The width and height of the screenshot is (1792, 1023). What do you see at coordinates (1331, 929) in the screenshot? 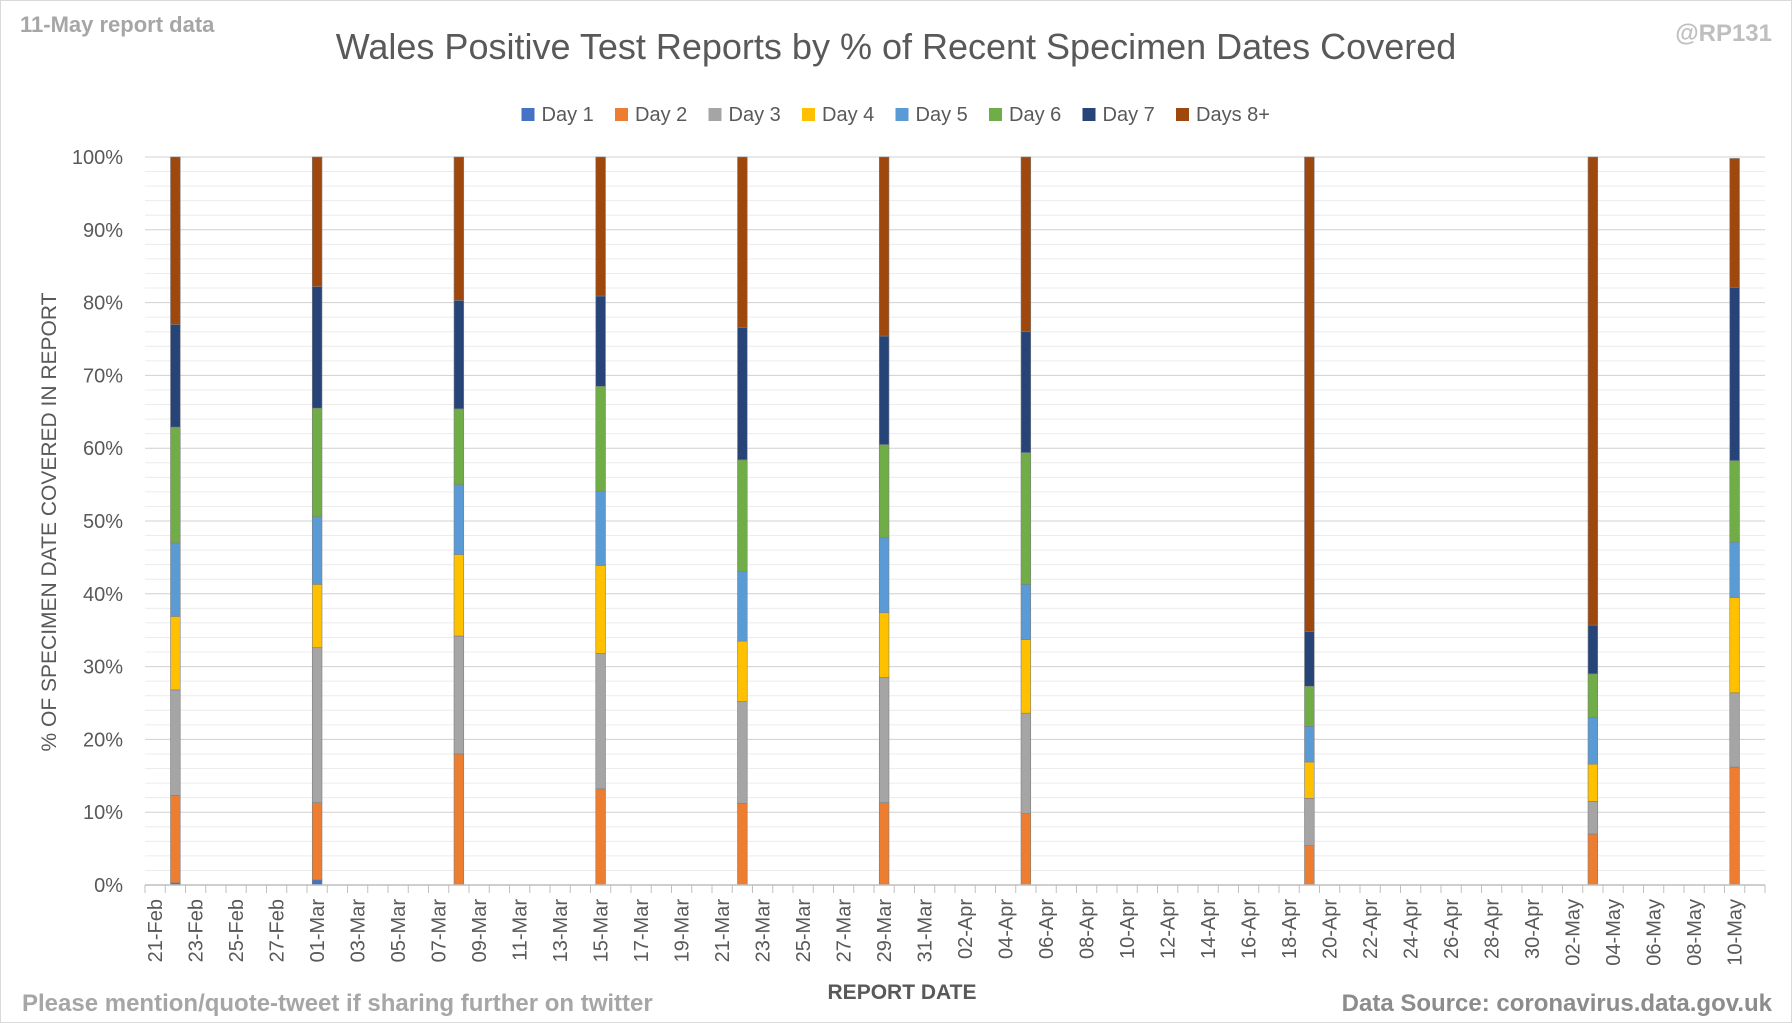
I see `x-tick-label: 20-Apr` at bounding box center [1331, 929].